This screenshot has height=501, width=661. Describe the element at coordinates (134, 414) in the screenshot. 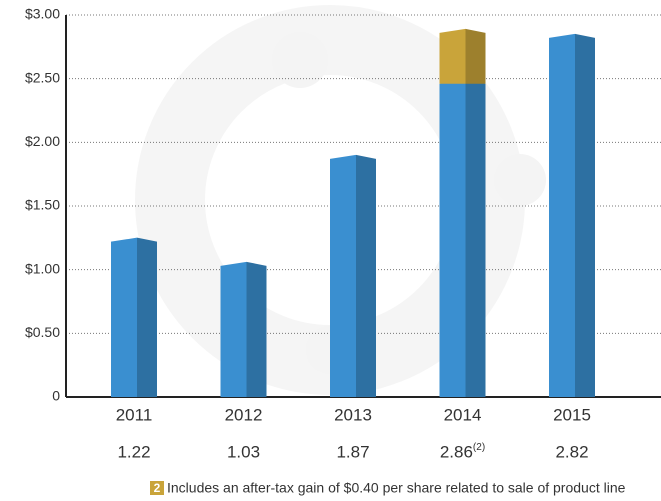

I see `x-tick-label: 2011` at that location.